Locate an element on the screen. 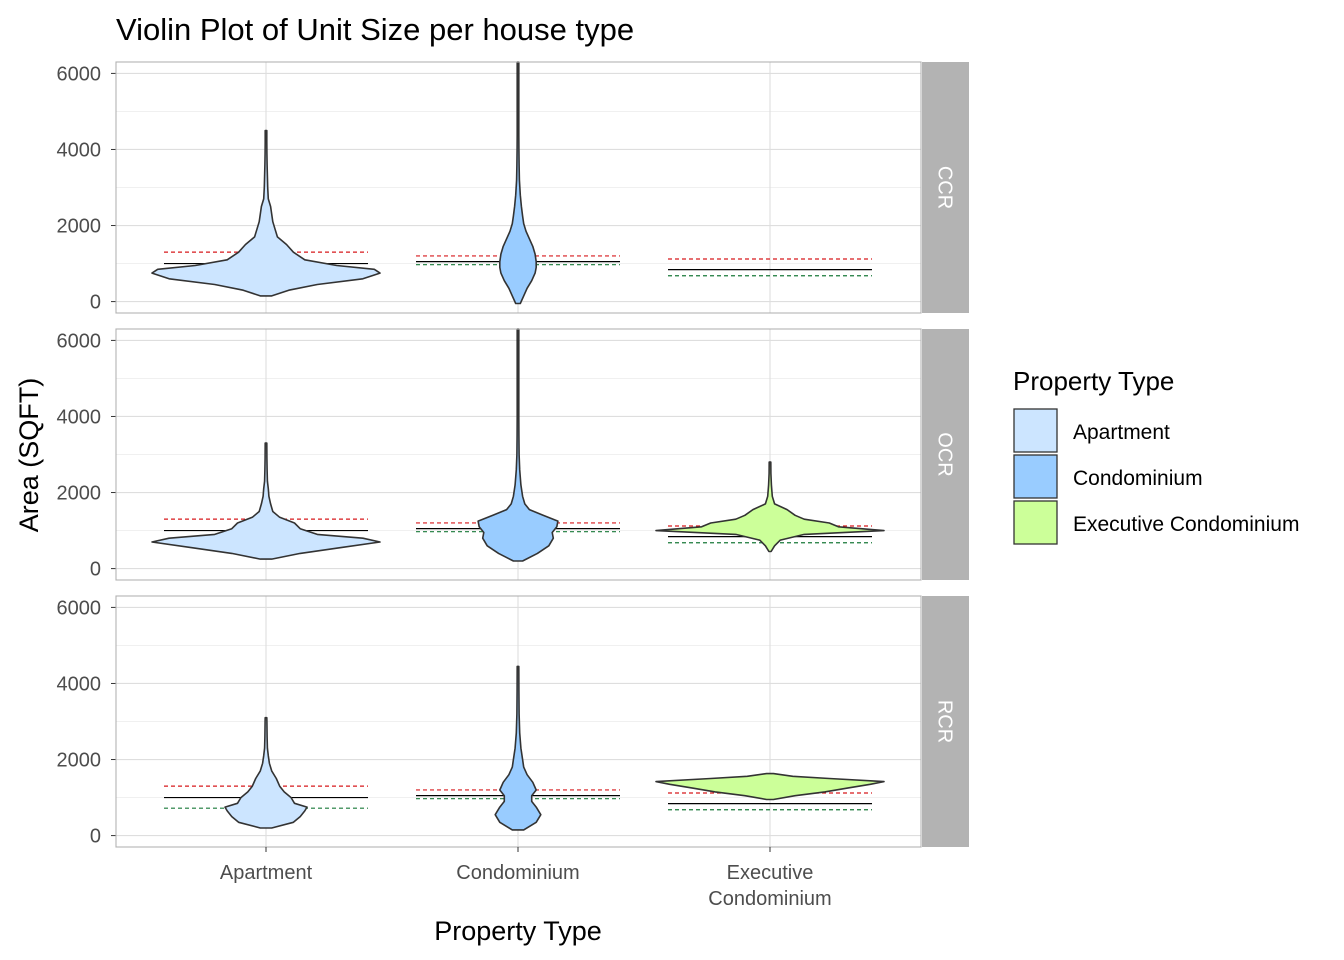 This screenshot has height=960, width=1344. legend-label-apartment: Apartment is located at coordinates (1121, 432).